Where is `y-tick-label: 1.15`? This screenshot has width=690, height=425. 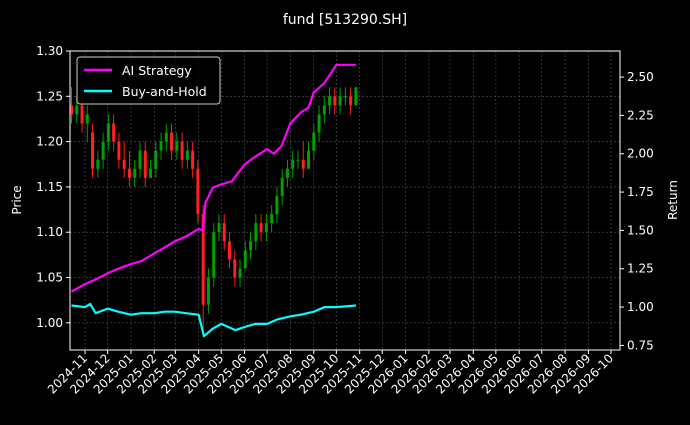
y-tick-label: 1.15 is located at coordinates (49, 187).